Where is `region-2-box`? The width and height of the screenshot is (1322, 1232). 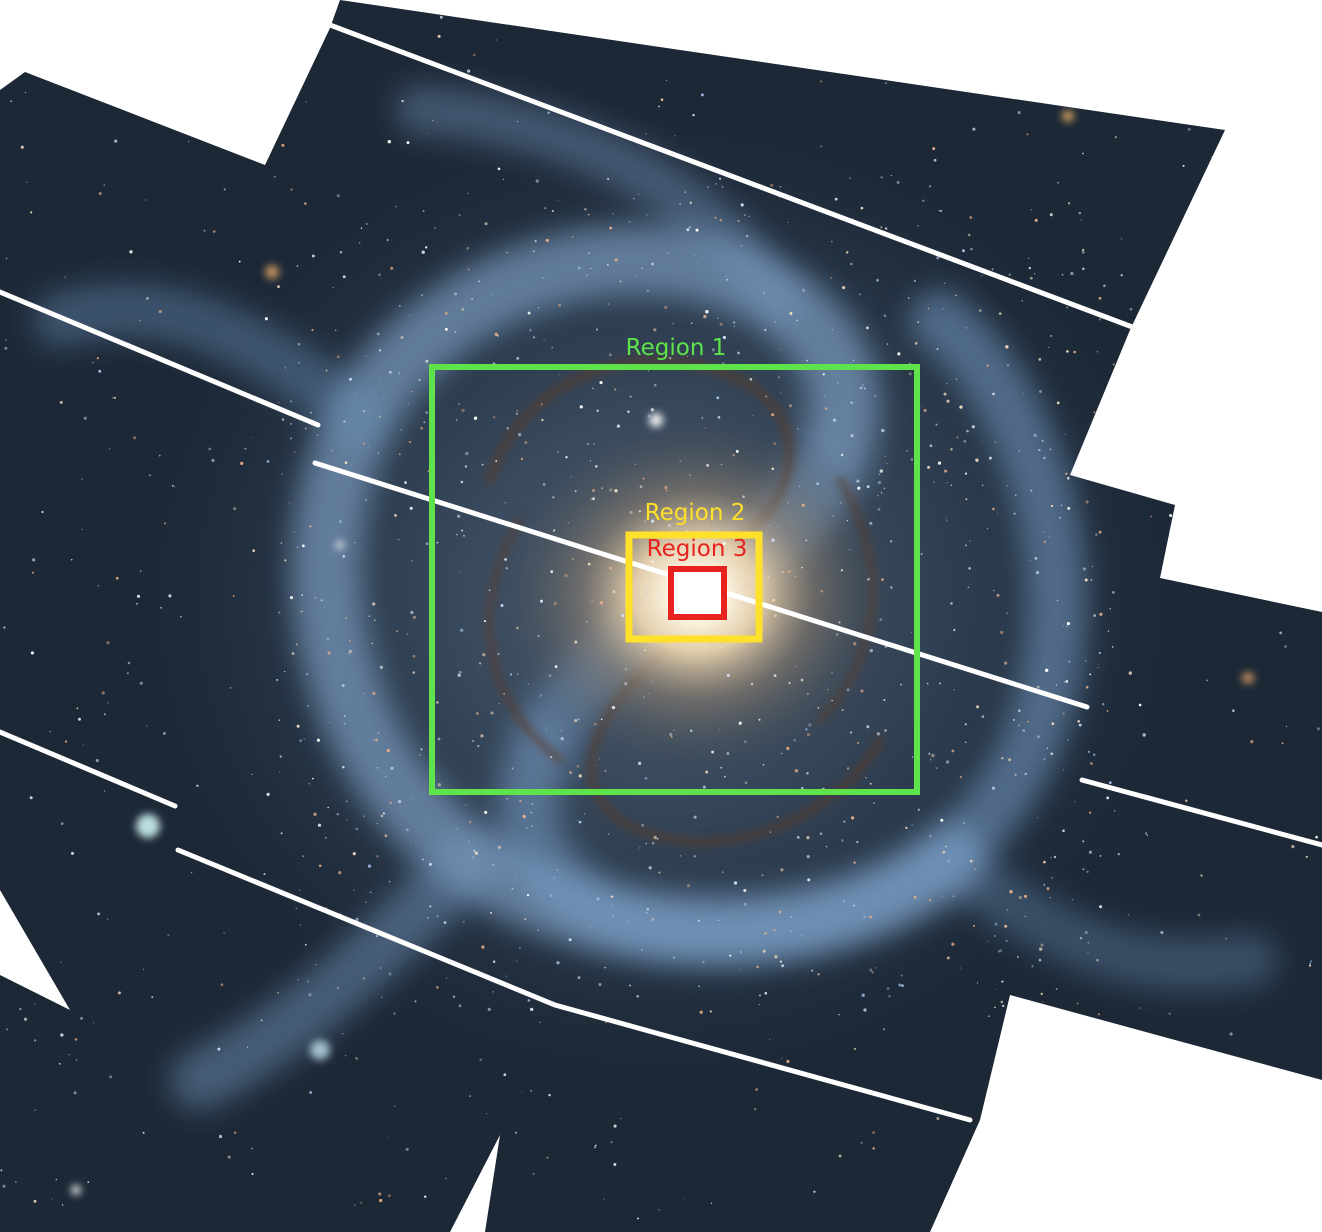 region-2-box is located at coordinates (694, 587).